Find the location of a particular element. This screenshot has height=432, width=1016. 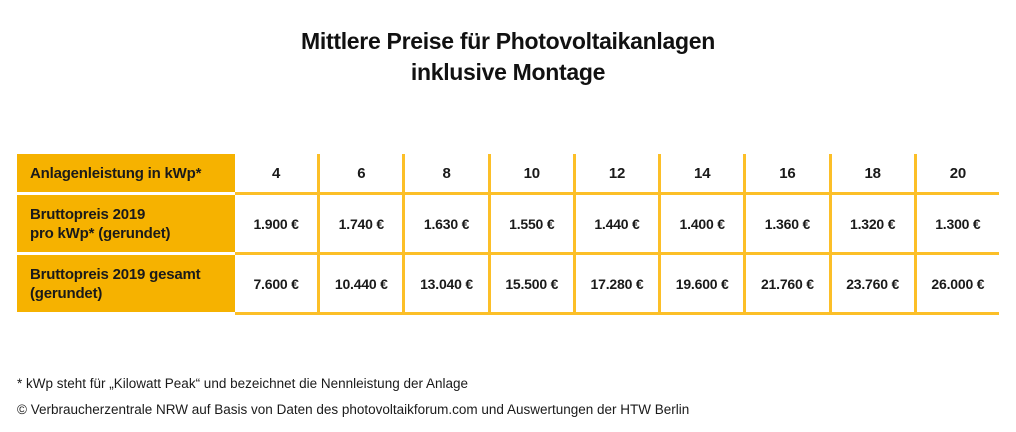

total-price-cell: 21.760 € is located at coordinates (787, 283).